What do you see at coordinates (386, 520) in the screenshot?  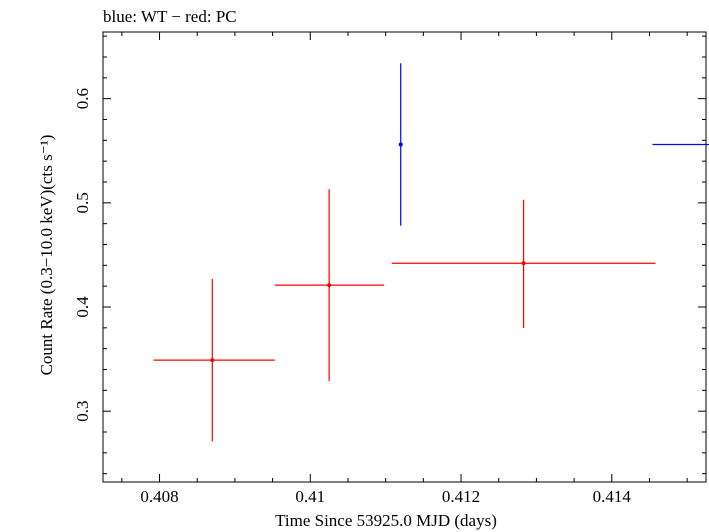 I see `x-axis-label: Time Since 53925.0 MJD (days)` at bounding box center [386, 520].